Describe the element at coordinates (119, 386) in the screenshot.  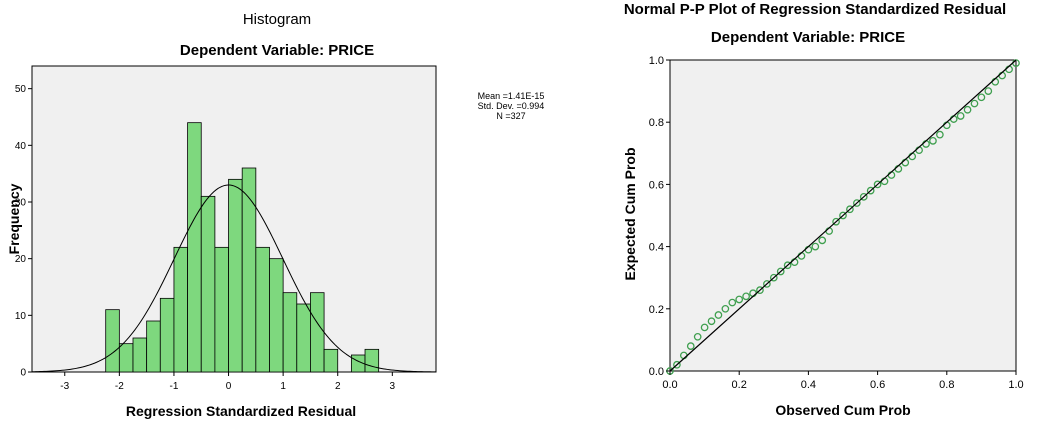
I see `x-tick-label: -2` at that location.